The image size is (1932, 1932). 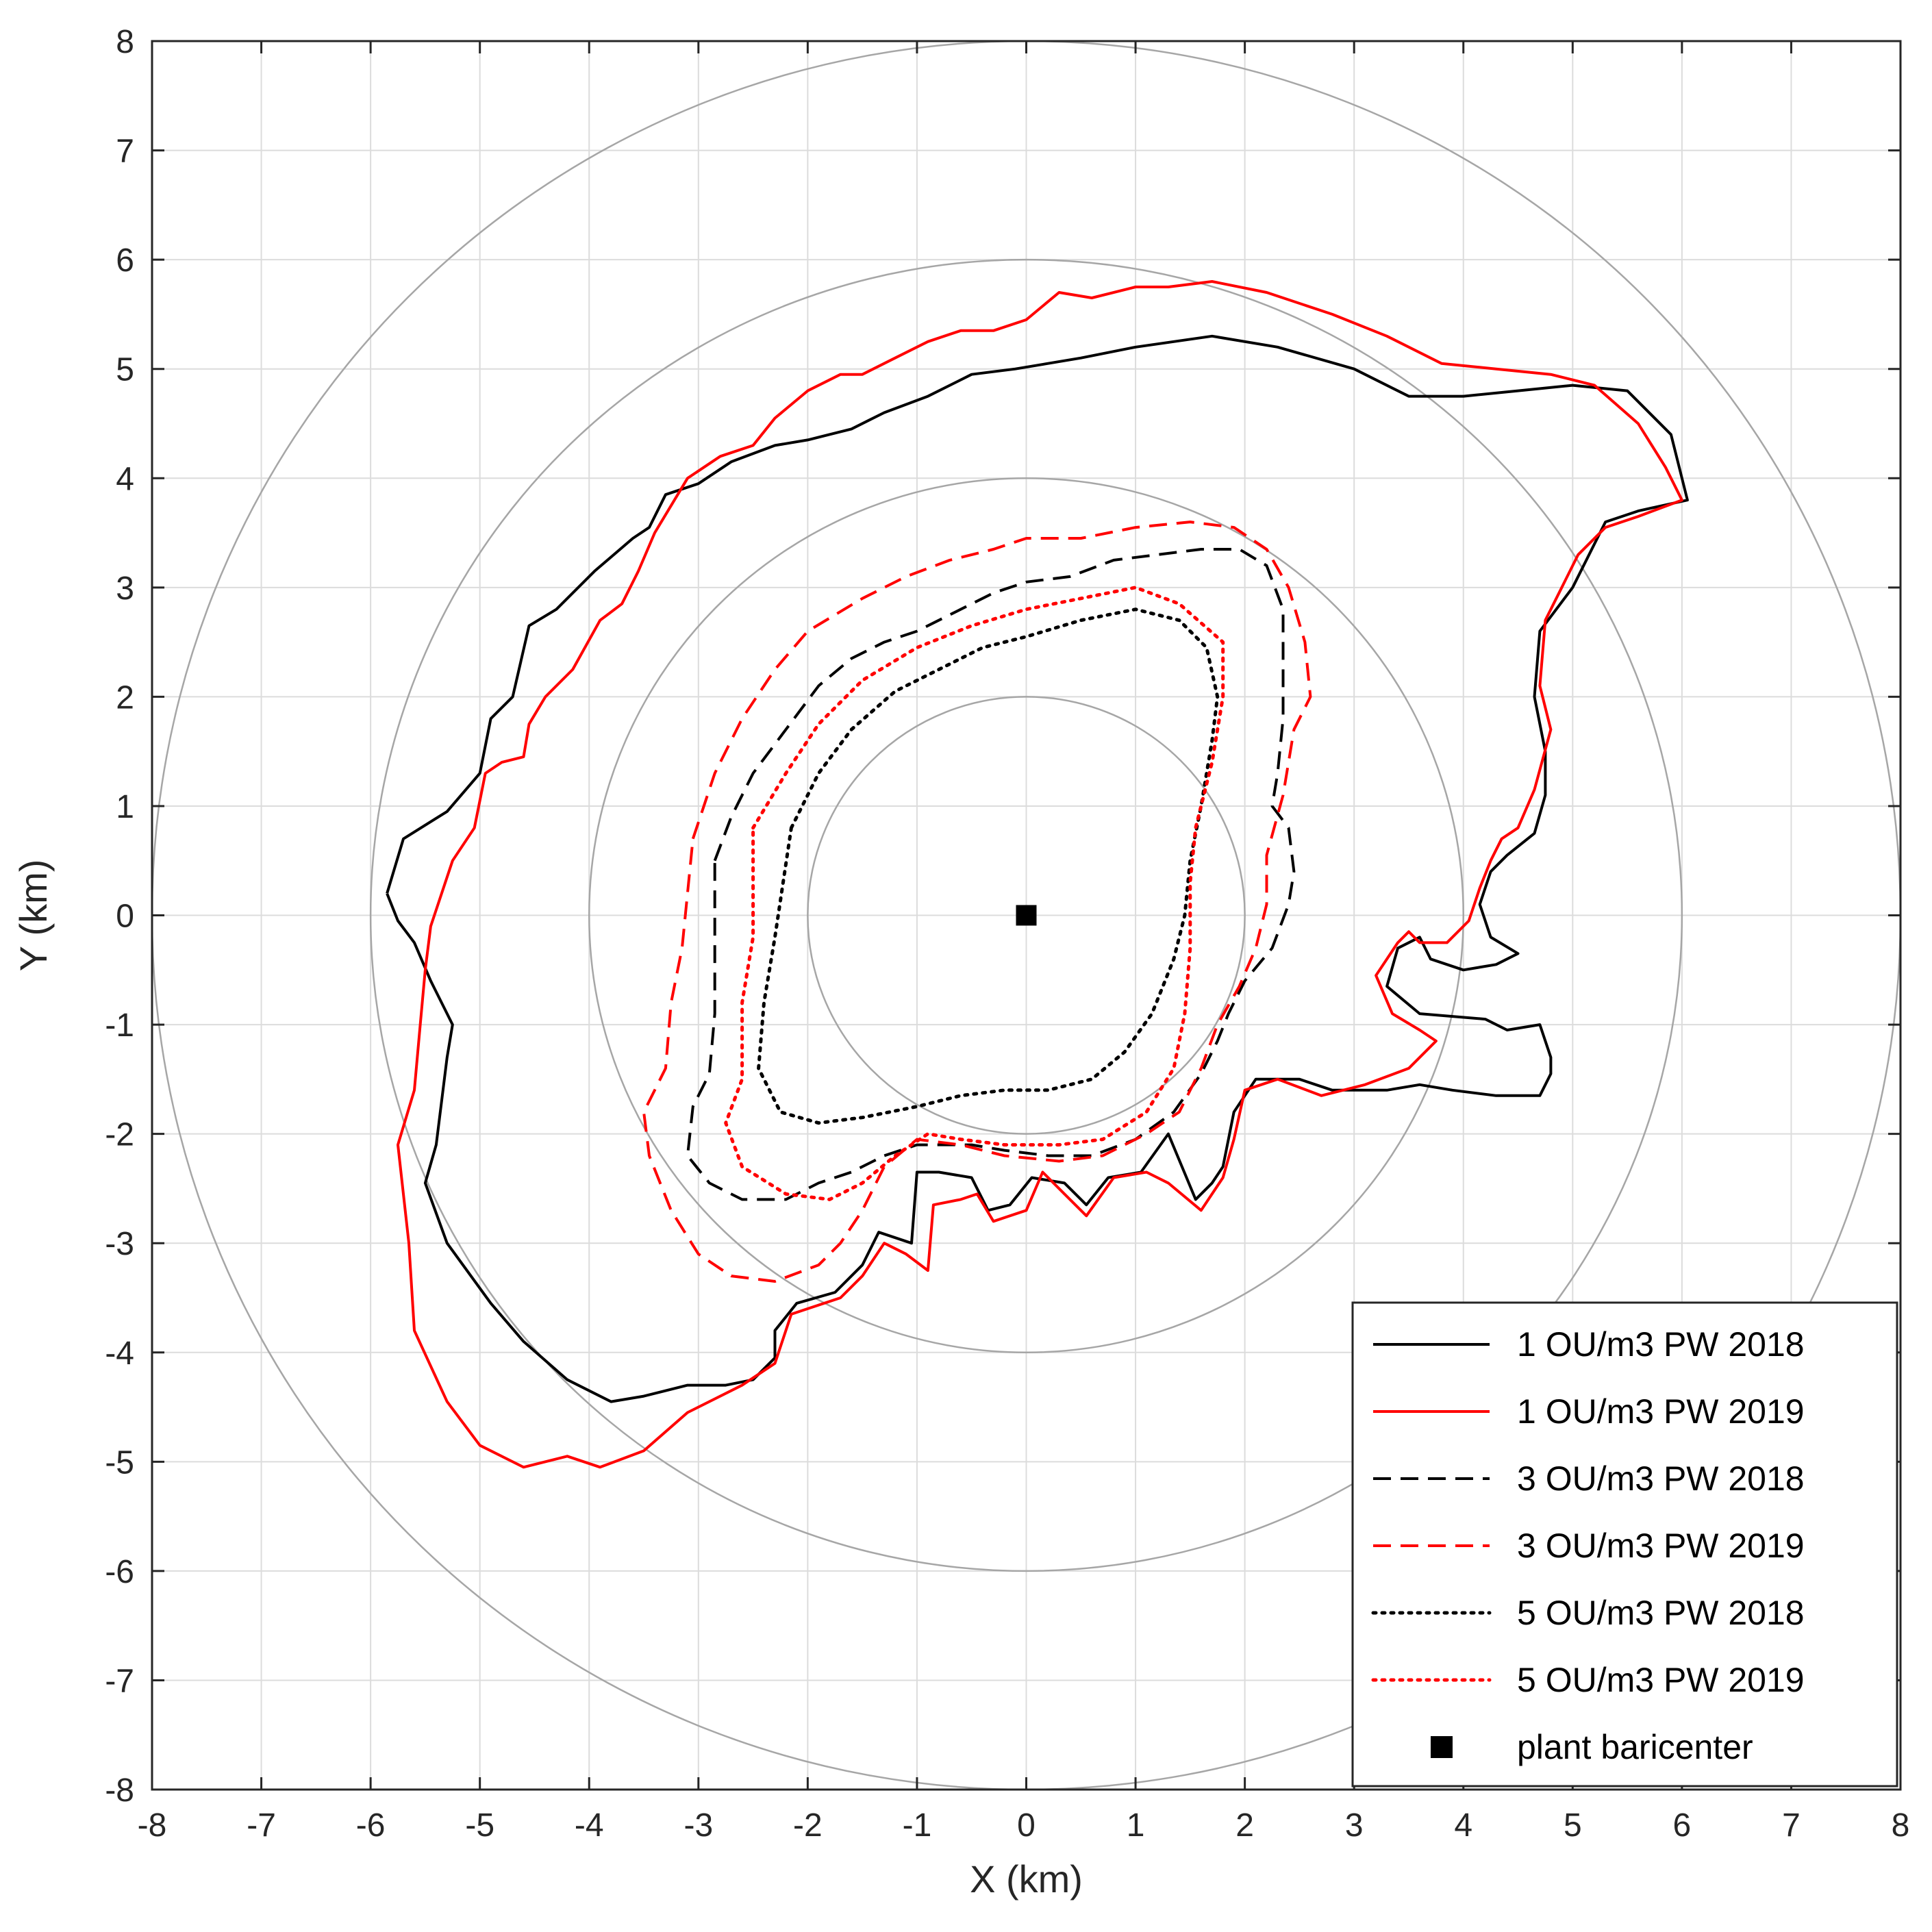 I want to click on x-tick-label: 7, so click(x=1791, y=1826).